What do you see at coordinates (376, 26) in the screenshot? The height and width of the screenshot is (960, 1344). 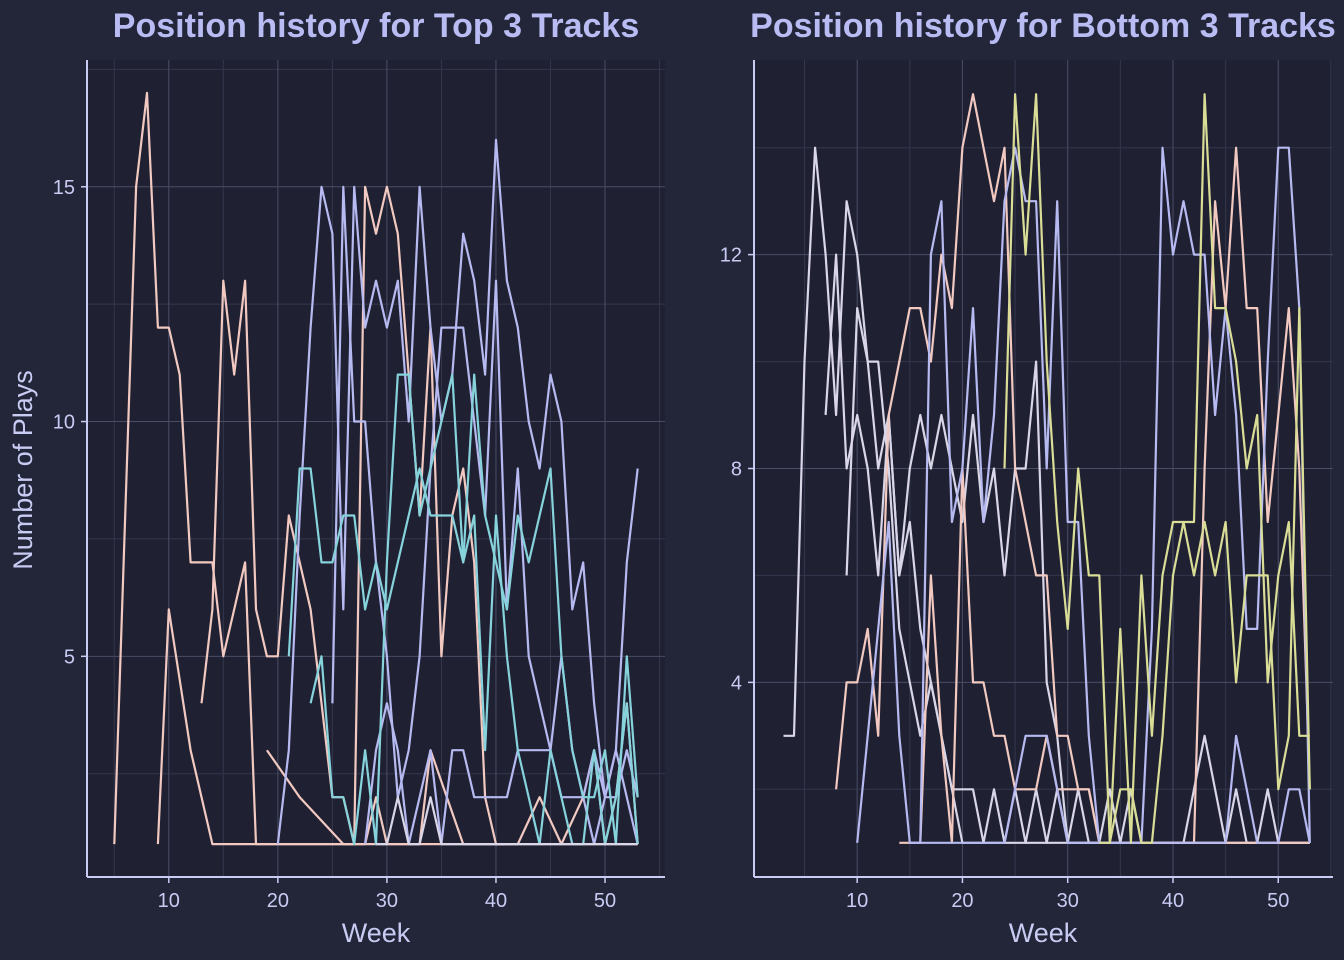 I see `chart-title: Position history for Top 3 Tracks` at bounding box center [376, 26].